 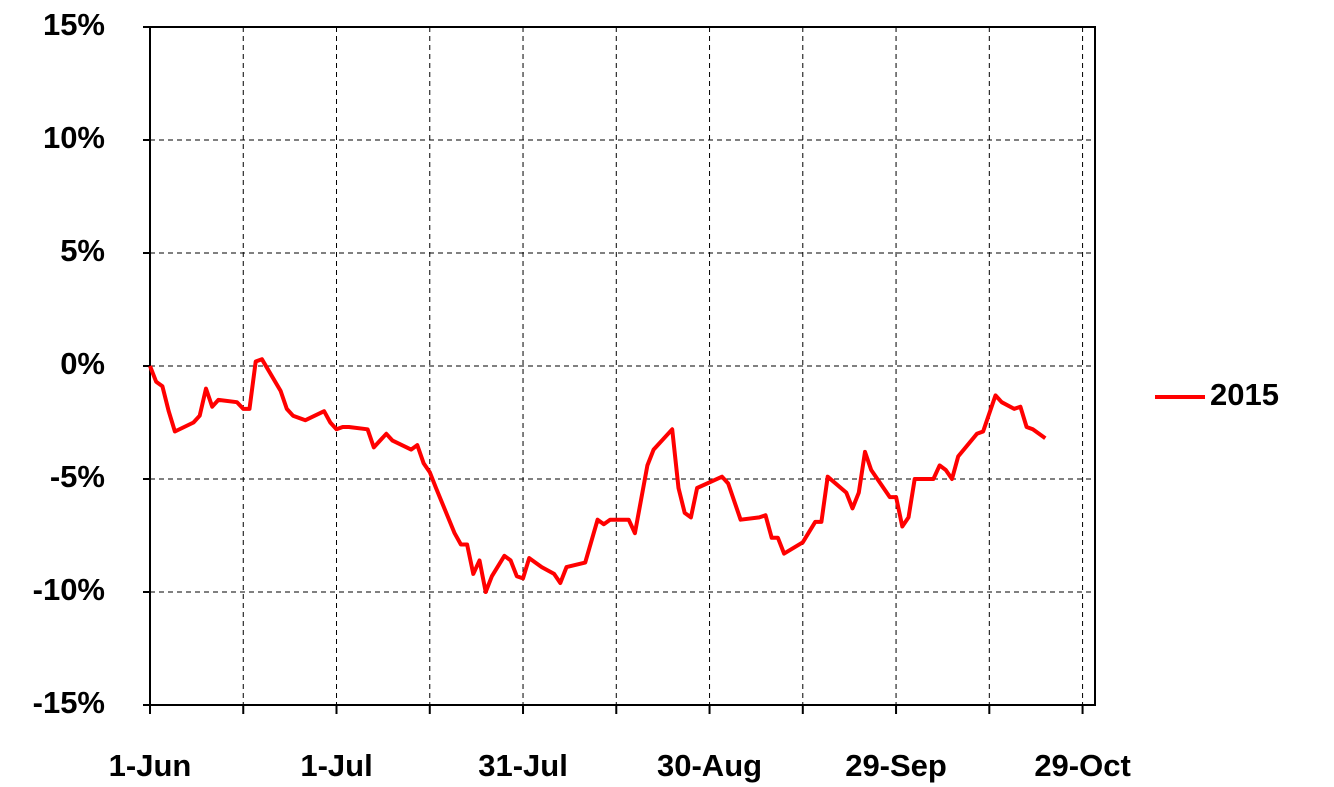 I want to click on y-tick-label: 0%, so click(x=82, y=363).